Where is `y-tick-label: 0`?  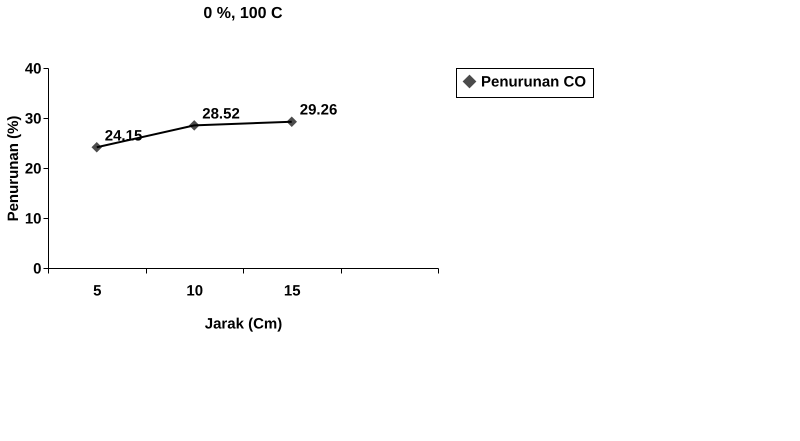 y-tick-label: 0 is located at coordinates (37, 269).